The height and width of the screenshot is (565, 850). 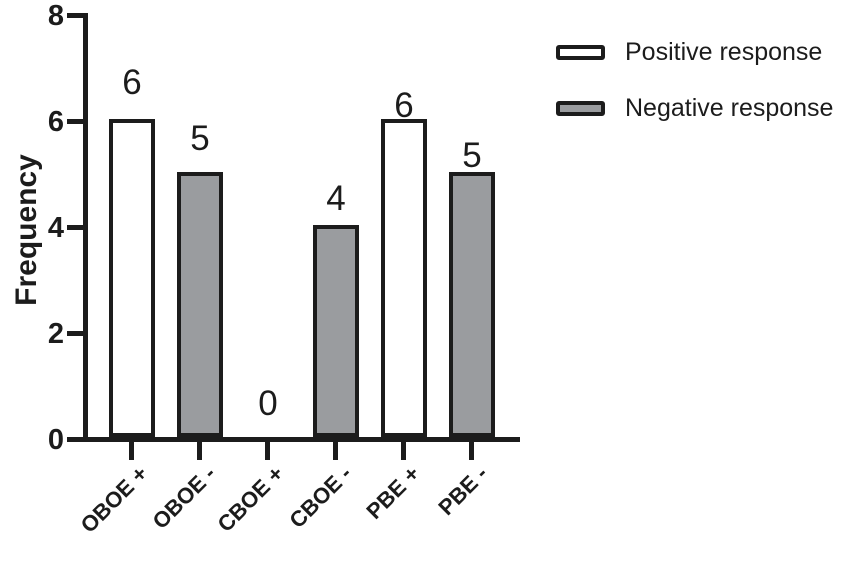 What do you see at coordinates (729, 108) in the screenshot?
I see `legend-label-negative: Negative response` at bounding box center [729, 108].